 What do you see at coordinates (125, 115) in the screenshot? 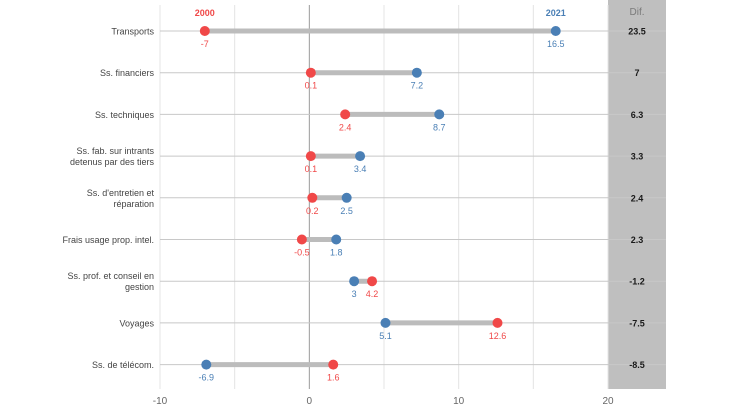
I see `category-label: Ss. techniques` at bounding box center [125, 115].